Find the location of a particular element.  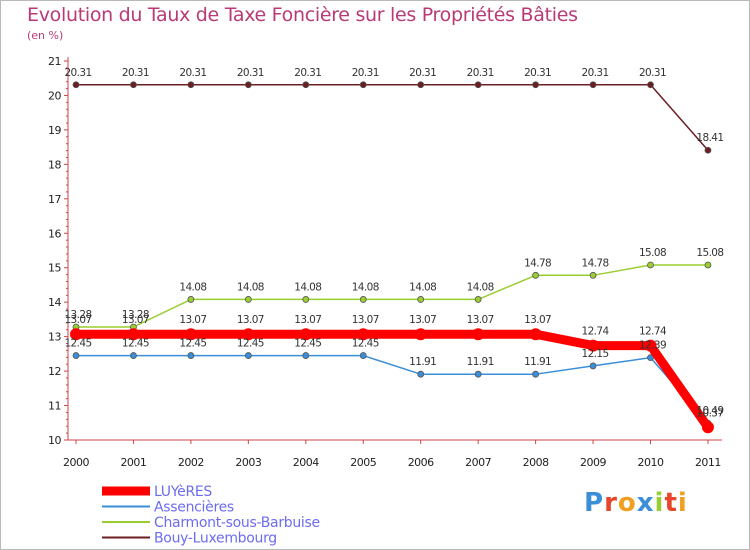

y-tick-label: 20 is located at coordinates (54, 95).